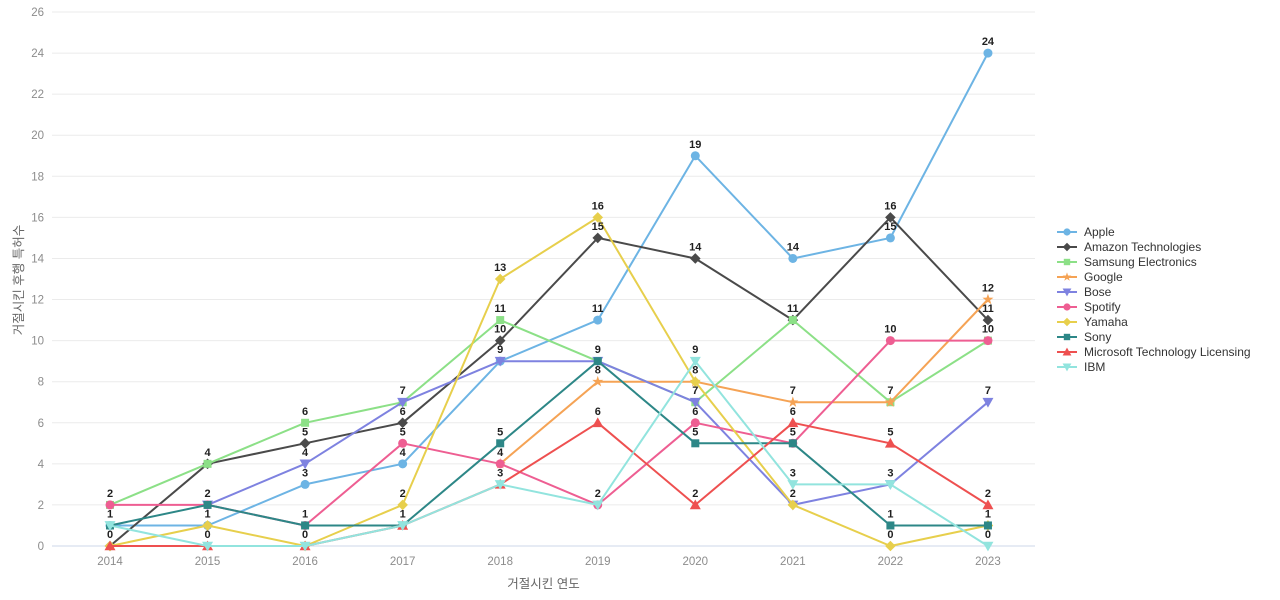  Describe the element at coordinates (1067, 321) in the screenshot. I see `legend-marker-yamaha` at that location.